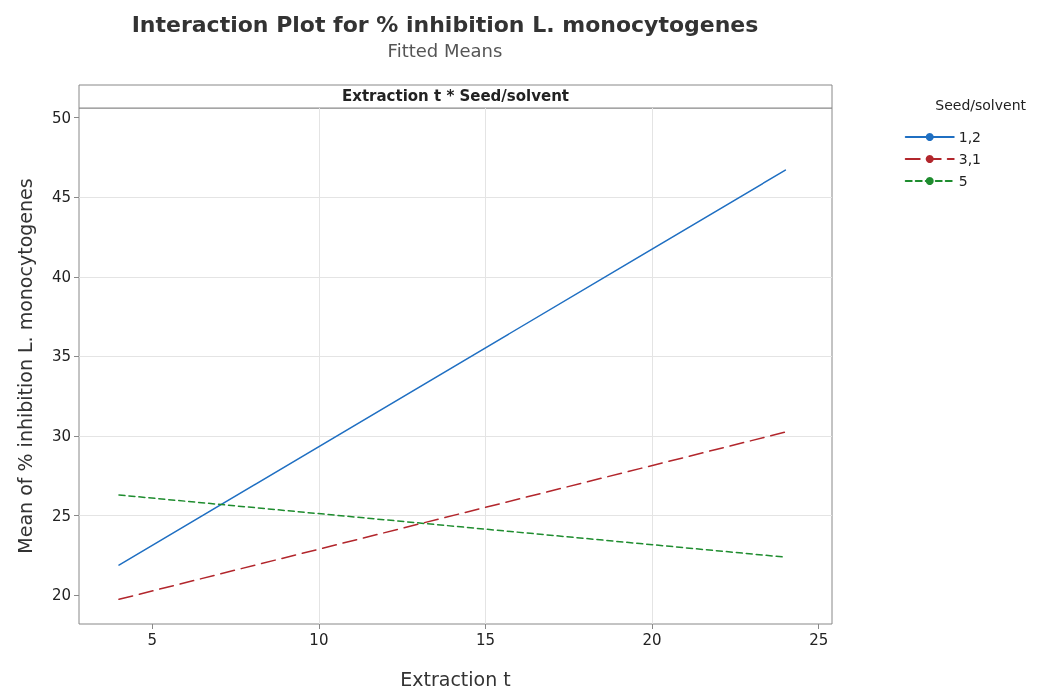 The width and height of the screenshot is (1046, 697). I want to click on chart-title: Interaction Plot for % inhibition L. monocytogenes, so click(445, 24).